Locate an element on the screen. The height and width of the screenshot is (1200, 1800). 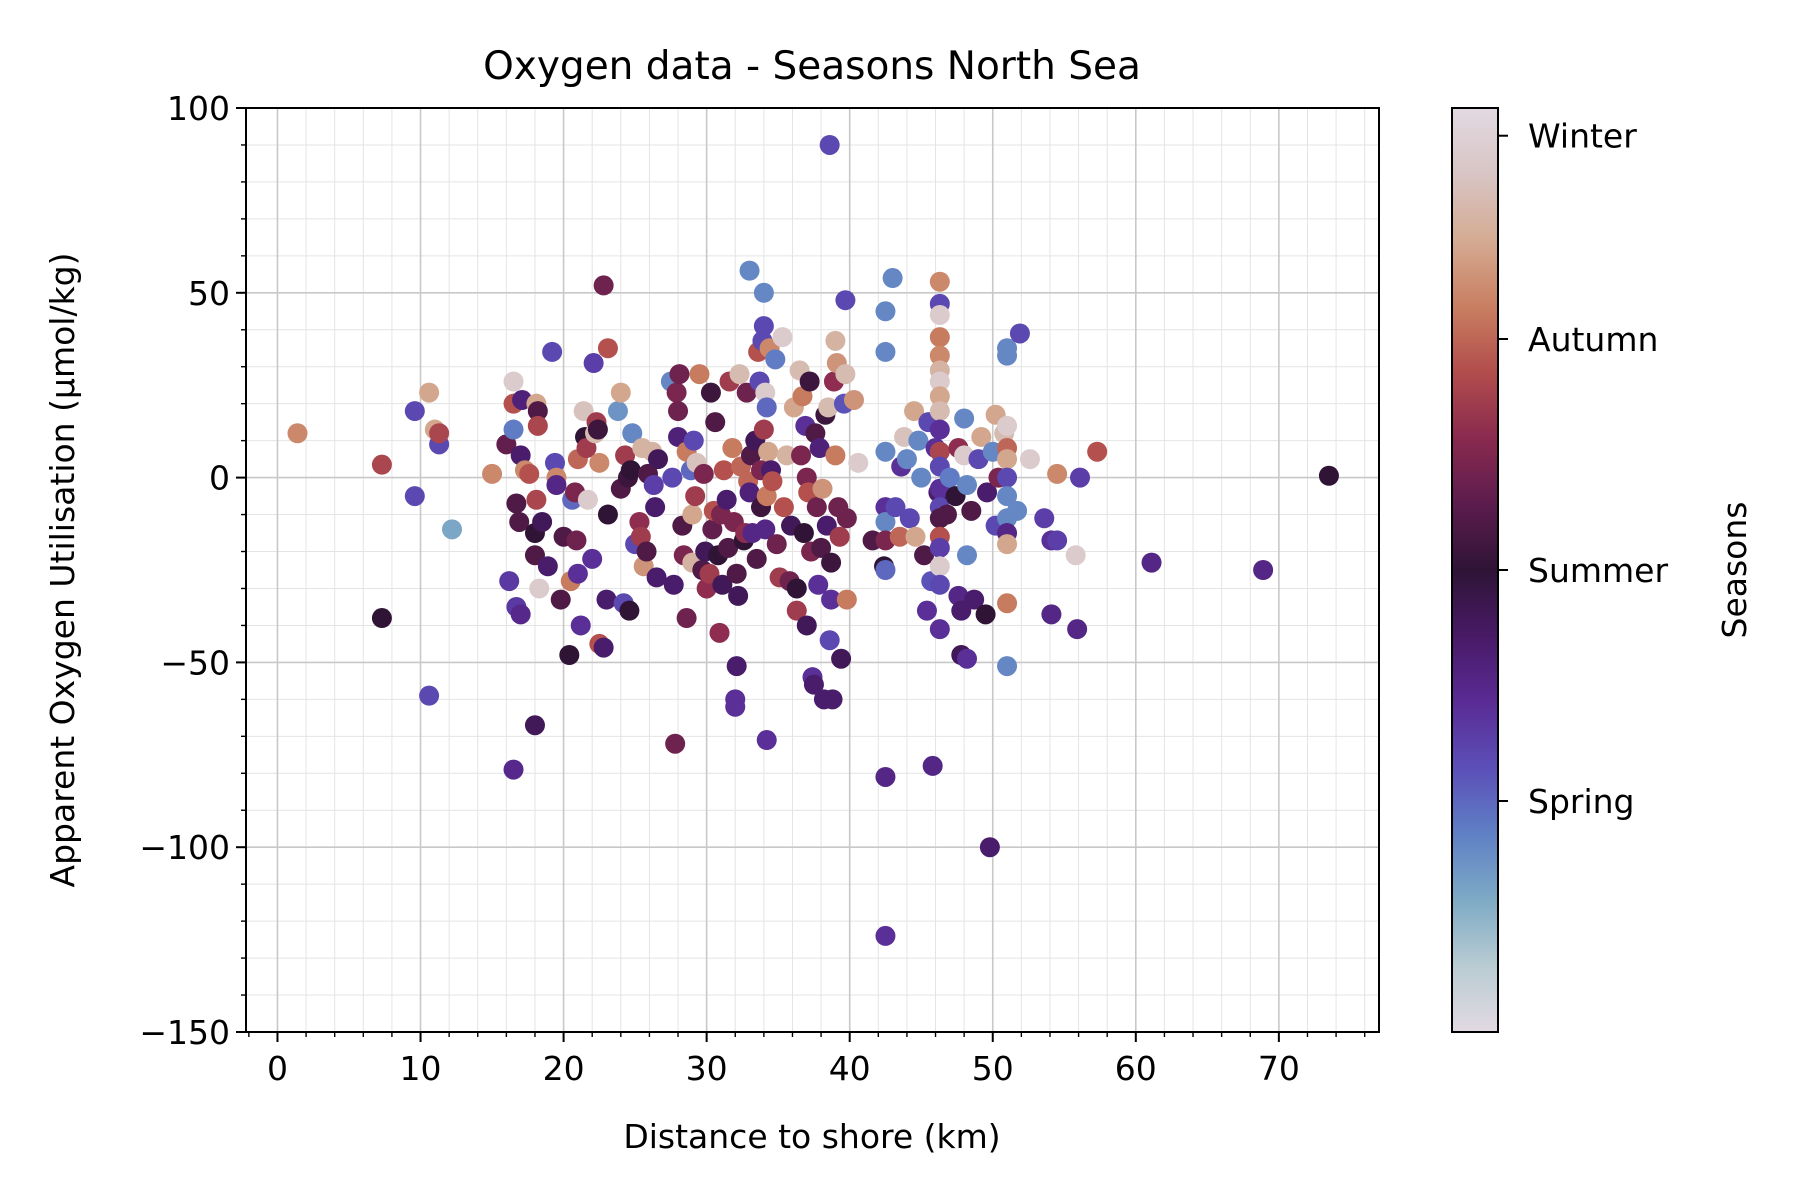
colorbar-tick-label: Summer is located at coordinates (1598, 570).